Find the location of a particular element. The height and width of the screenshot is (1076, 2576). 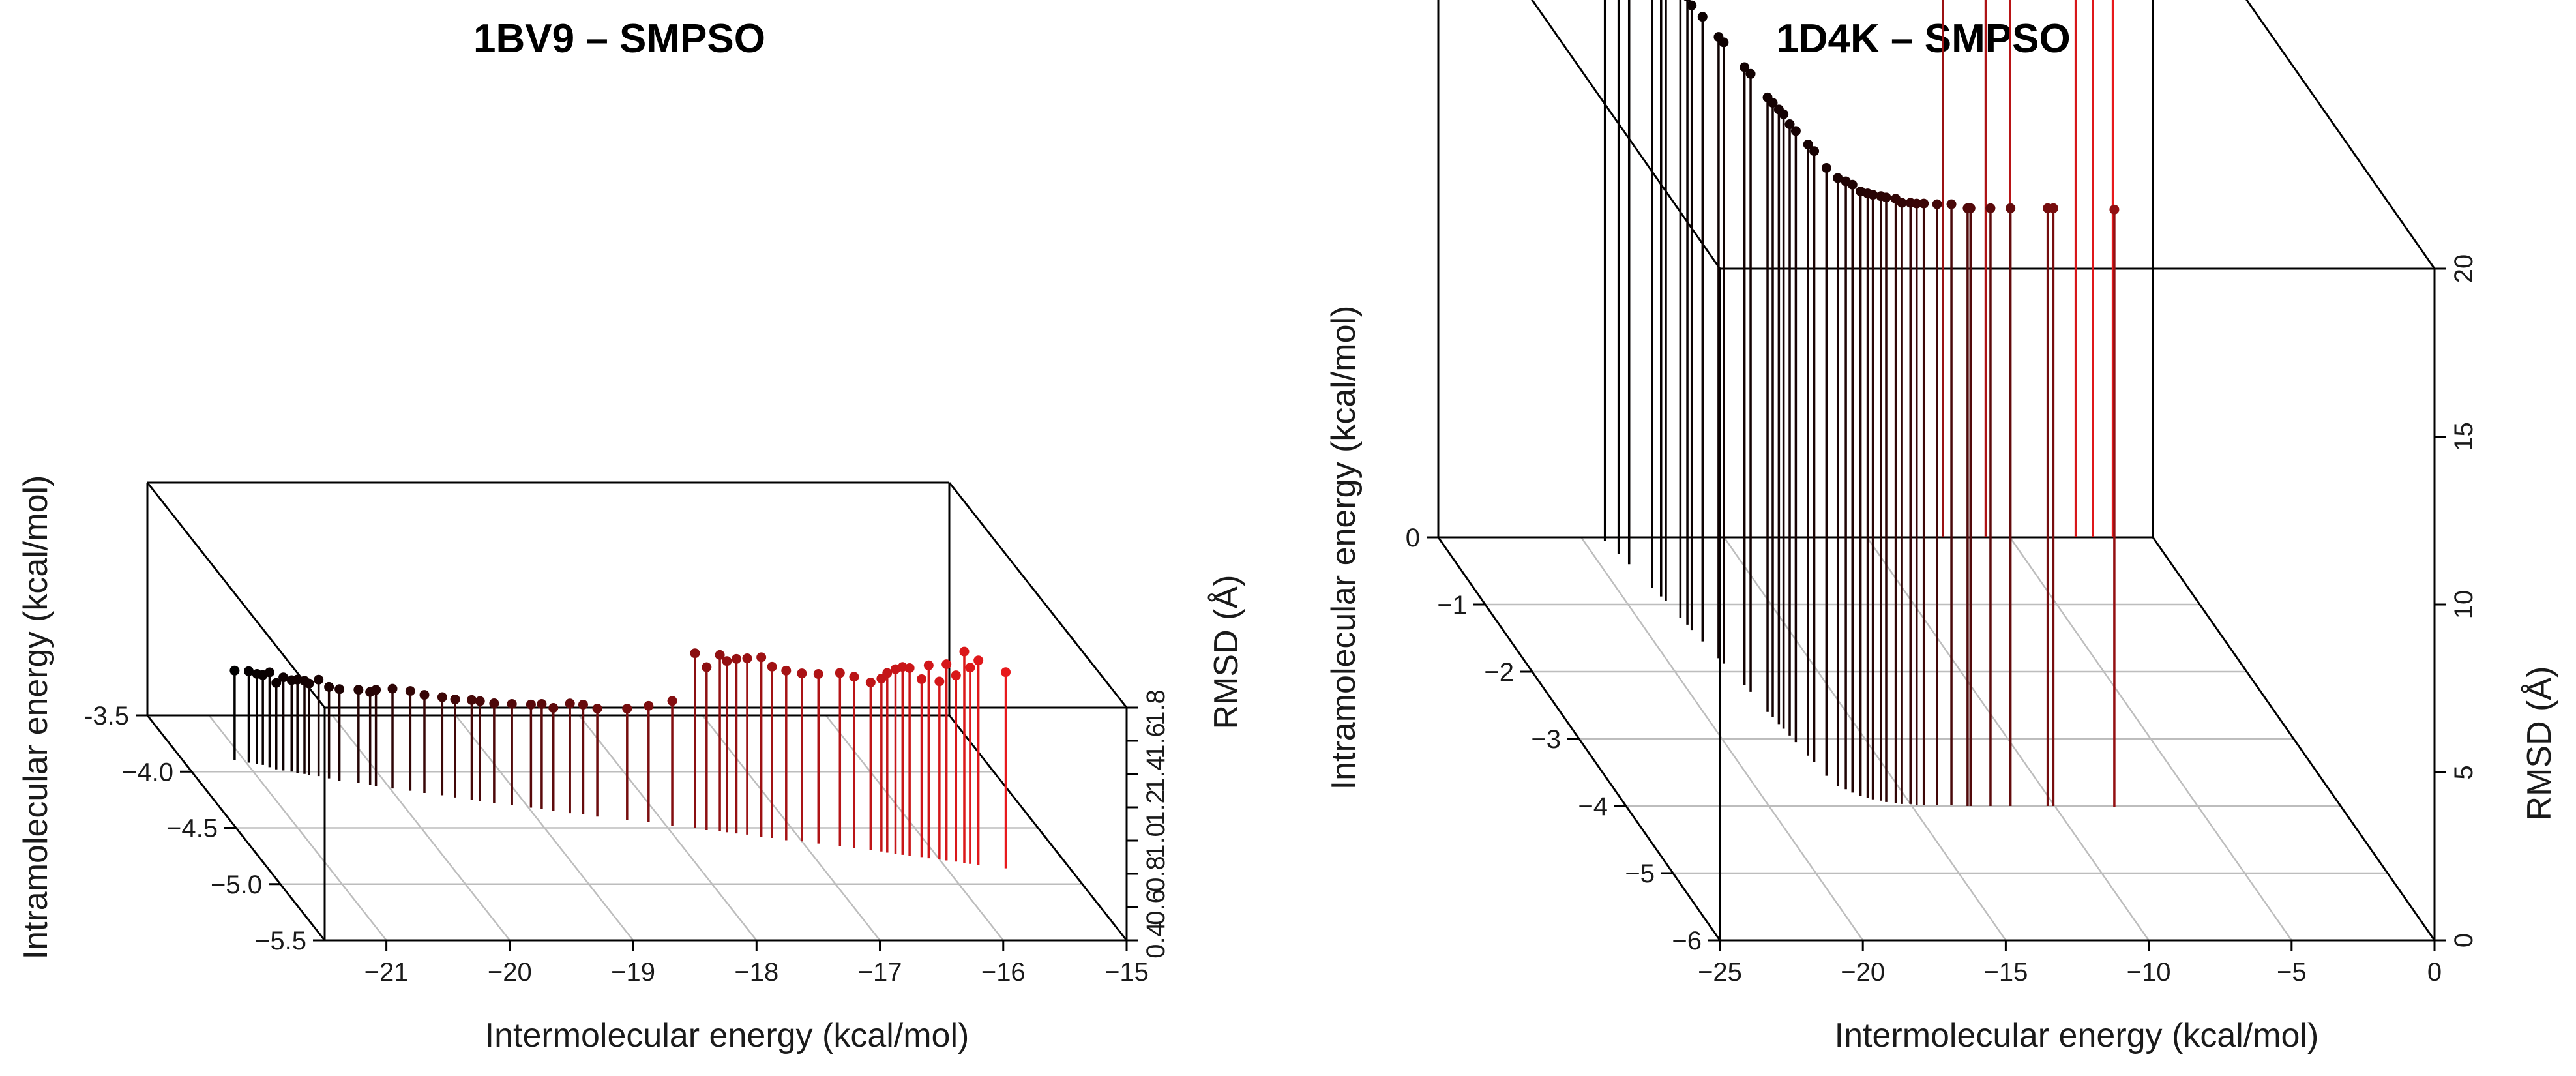

x-axis-label: Intermolecular energy (kcal/mol) is located at coordinates (2077, 1035).